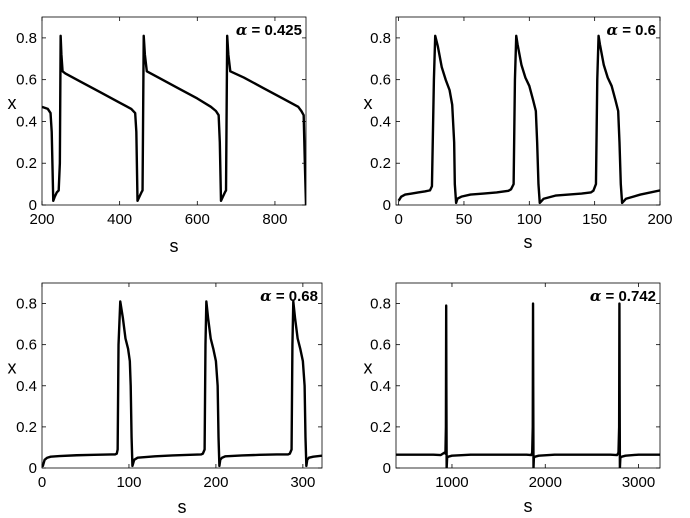 Image resolution: width=690 pixels, height=518 pixels. What do you see at coordinates (464, 219) in the screenshot?
I see `x-tick-label: 50` at bounding box center [464, 219].